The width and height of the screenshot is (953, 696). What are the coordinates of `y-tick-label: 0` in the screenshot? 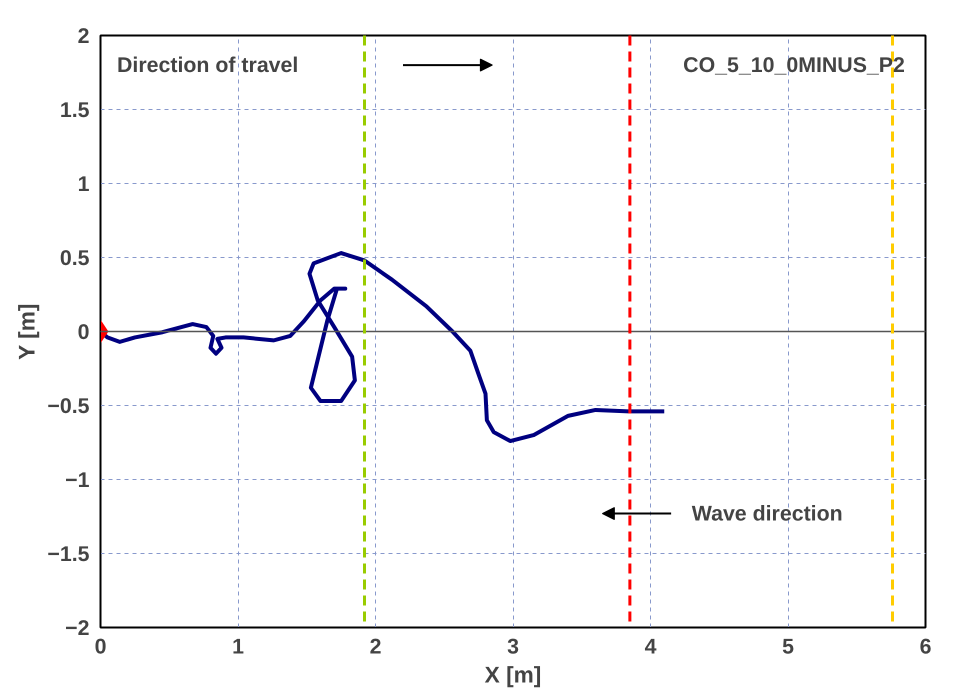 It's located at (84, 332).